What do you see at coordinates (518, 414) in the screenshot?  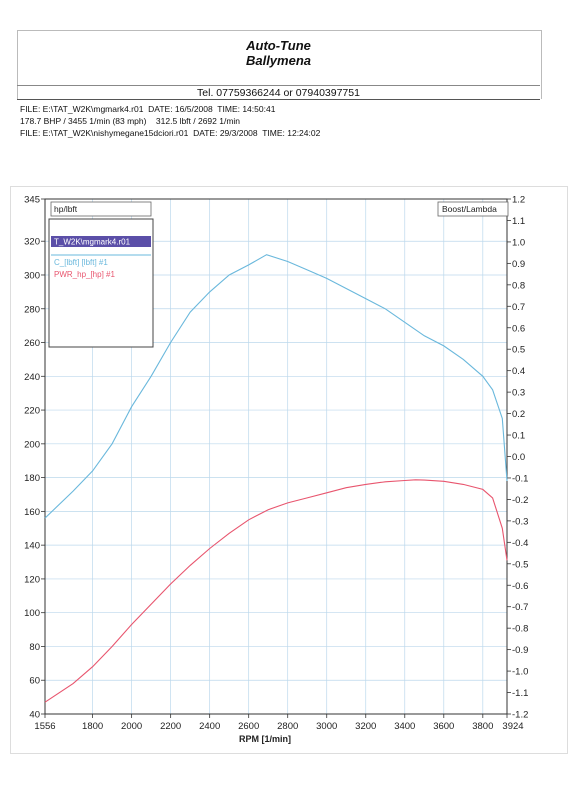 I see `y-right-tick-label: 0.2` at bounding box center [518, 414].